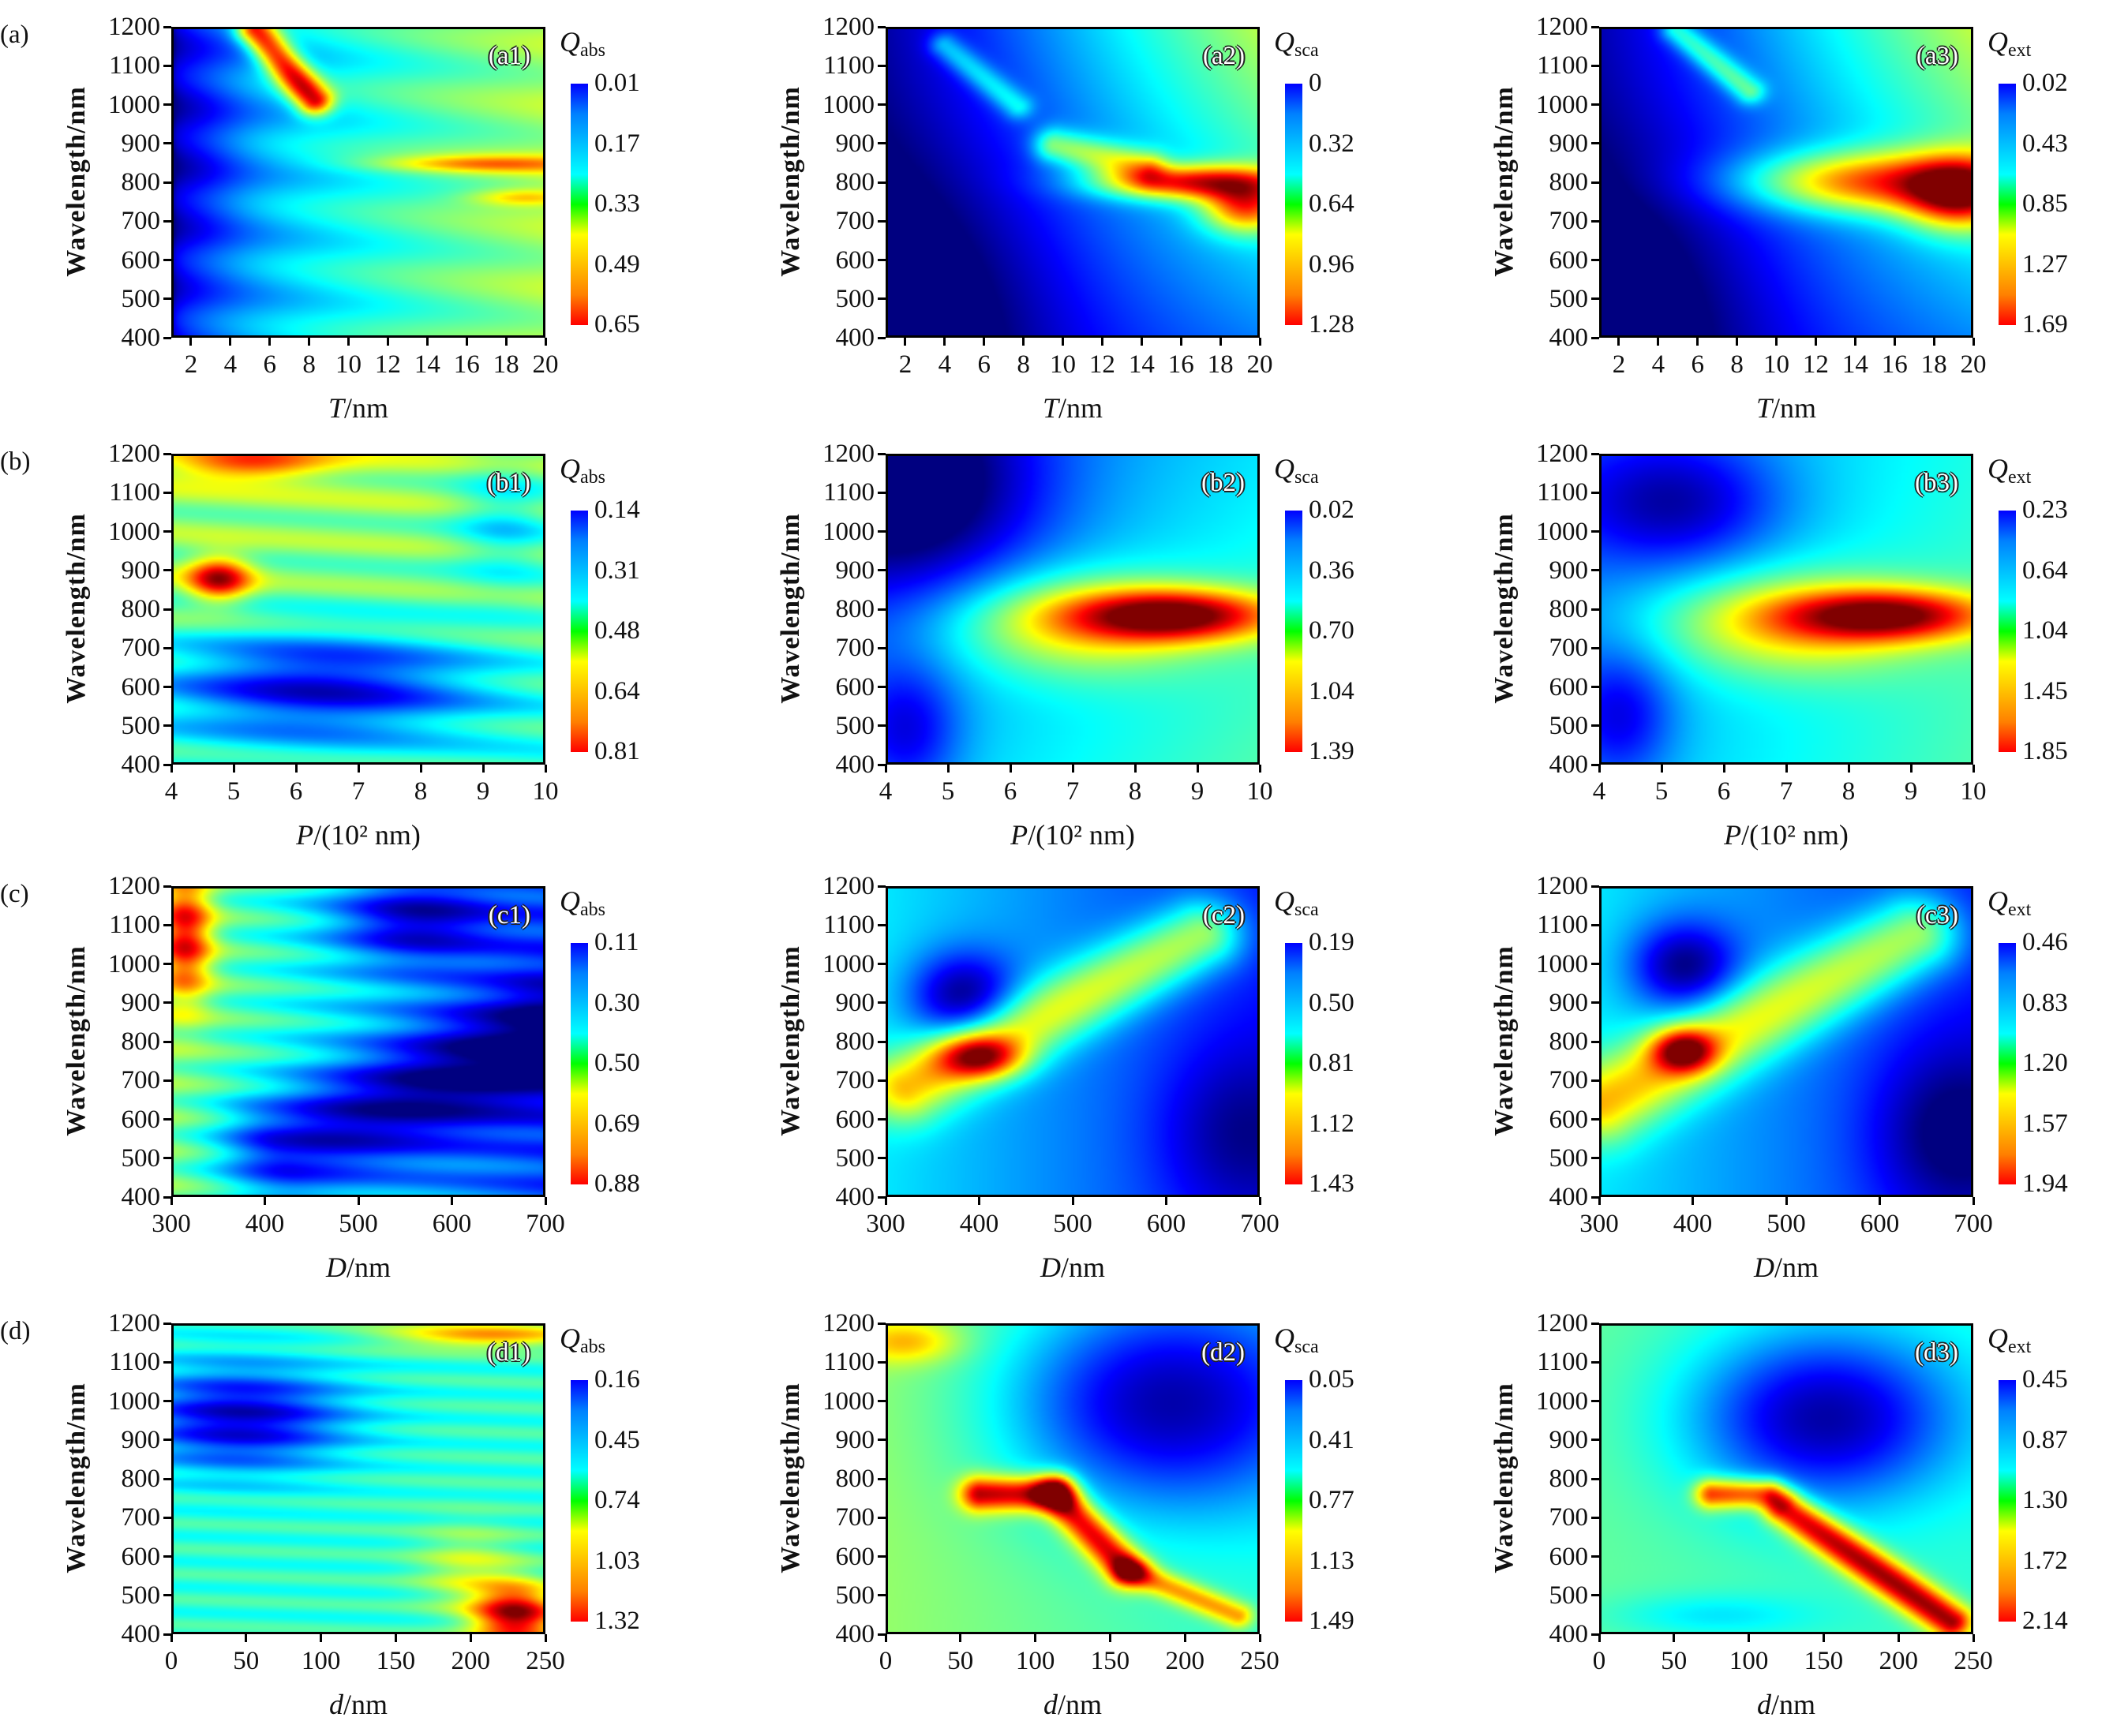  I want to click on colorbar-tick-label: 0.33, so click(617, 203).